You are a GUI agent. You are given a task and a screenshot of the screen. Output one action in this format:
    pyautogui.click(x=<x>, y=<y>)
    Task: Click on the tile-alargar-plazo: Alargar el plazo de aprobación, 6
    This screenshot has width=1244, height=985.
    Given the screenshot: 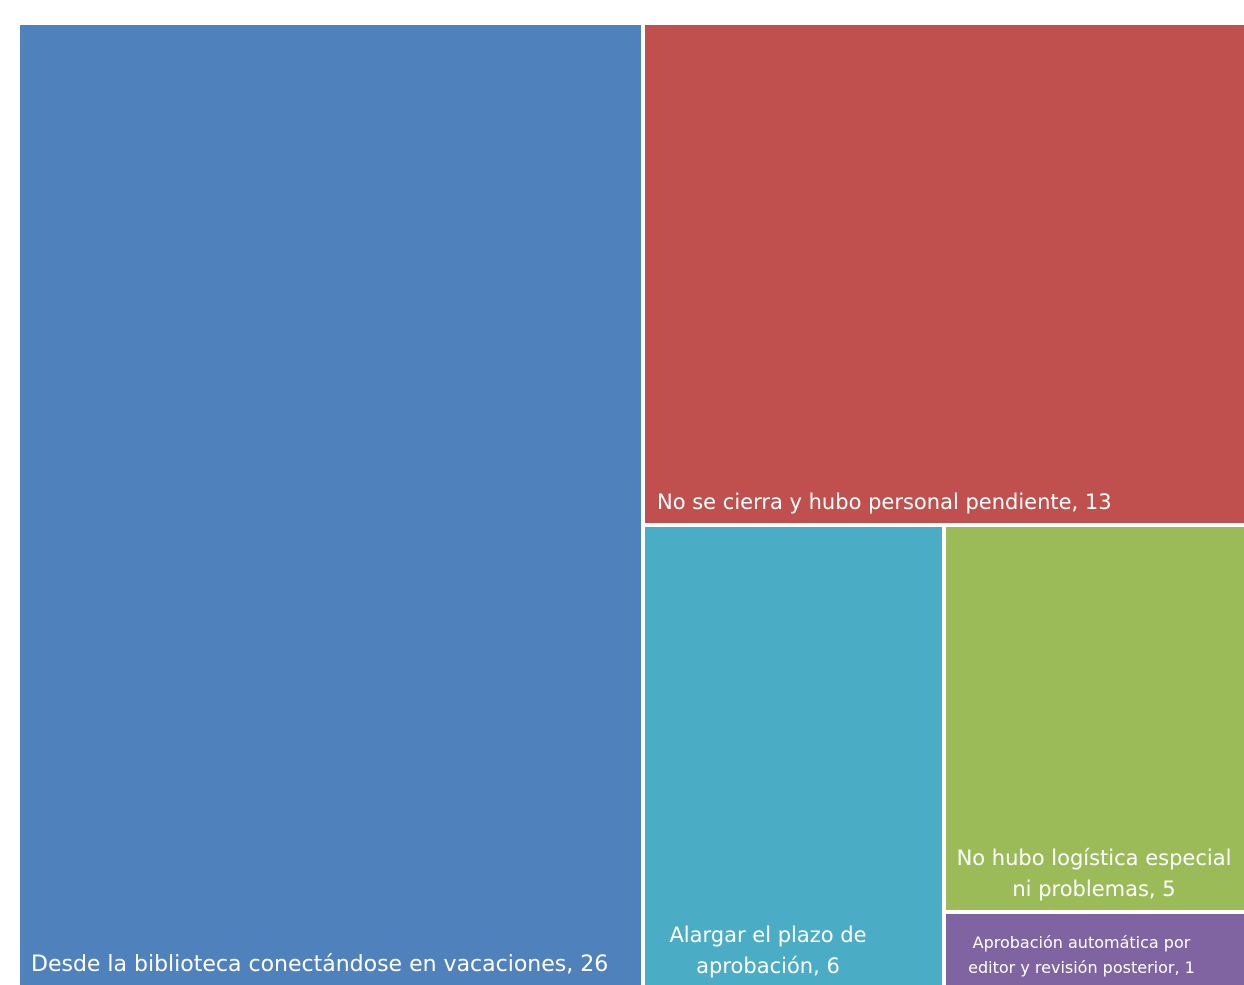 What is the action you would take?
    pyautogui.click(x=793, y=756)
    